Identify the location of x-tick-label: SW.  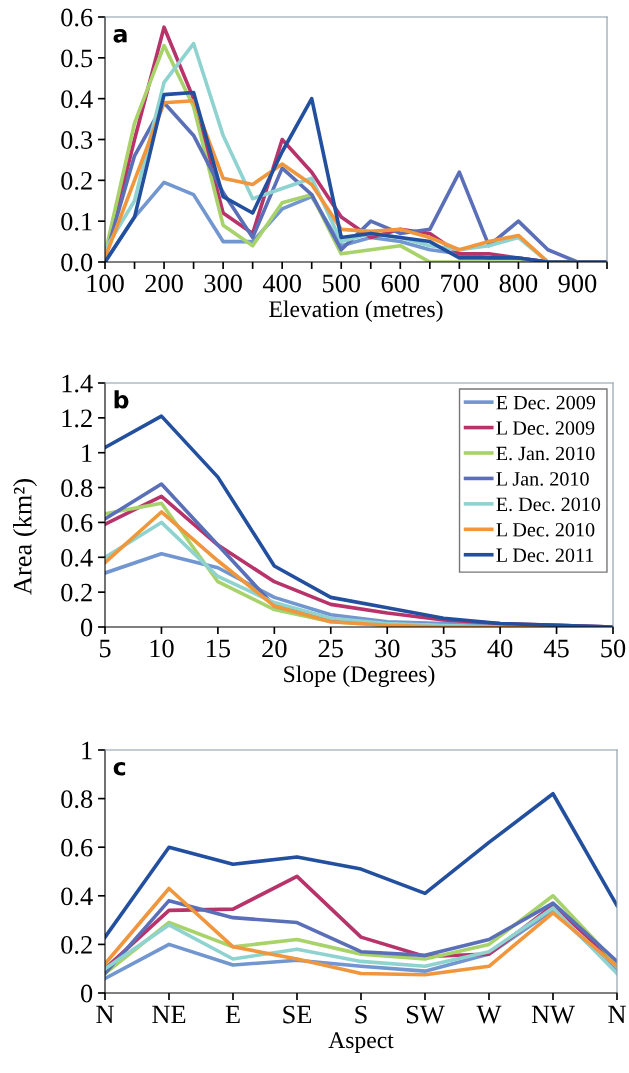
(425, 1014).